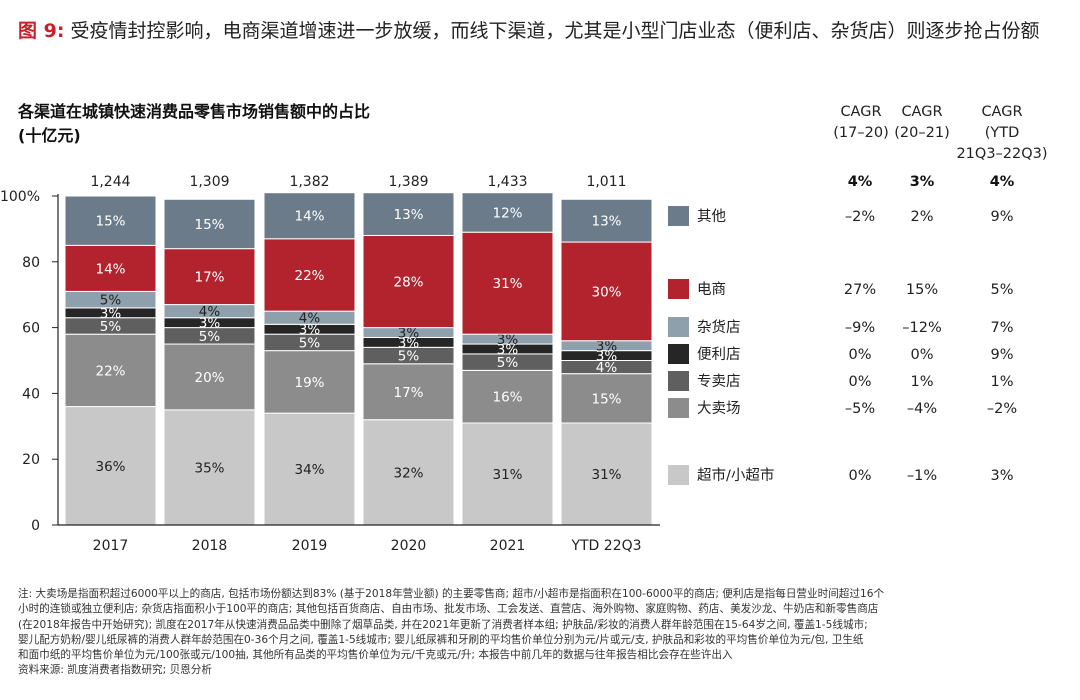 This screenshot has height=700, width=1080. I want to click on legend-label: 专卖店, so click(719, 381).